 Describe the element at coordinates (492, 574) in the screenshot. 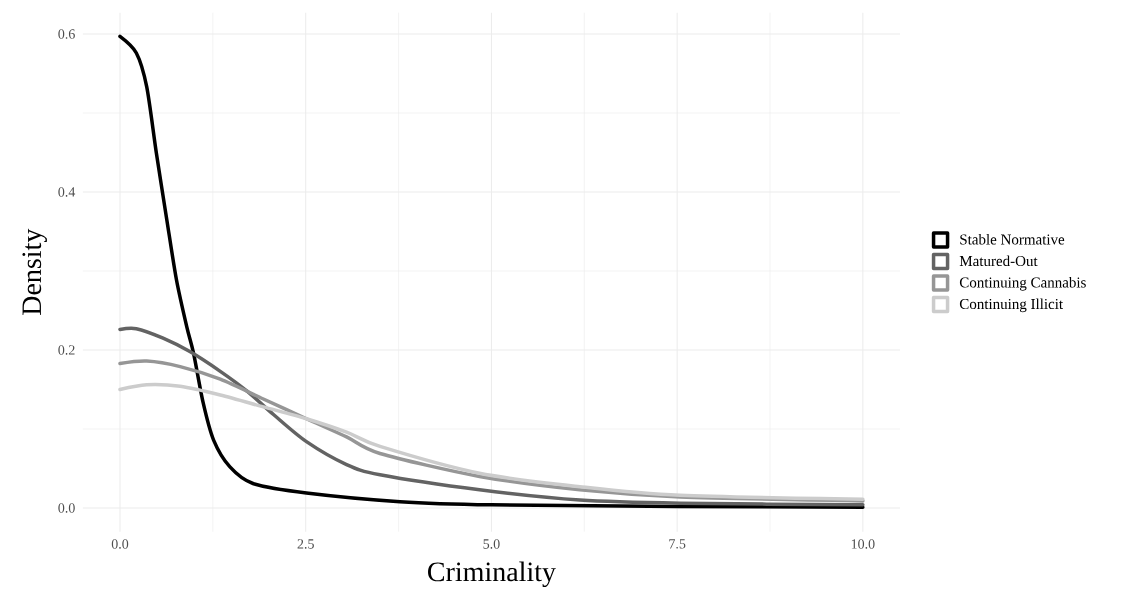

I see `x-axis-title: Criminality` at that location.